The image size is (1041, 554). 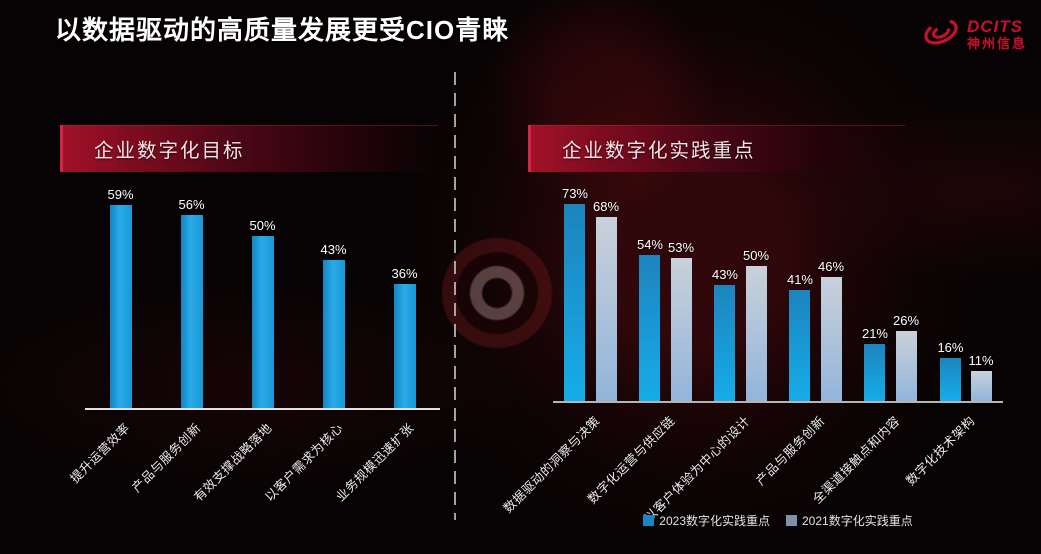 I want to click on bar-group: 43% 50% 以客户体验为中心的设计, so click(x=710, y=353).